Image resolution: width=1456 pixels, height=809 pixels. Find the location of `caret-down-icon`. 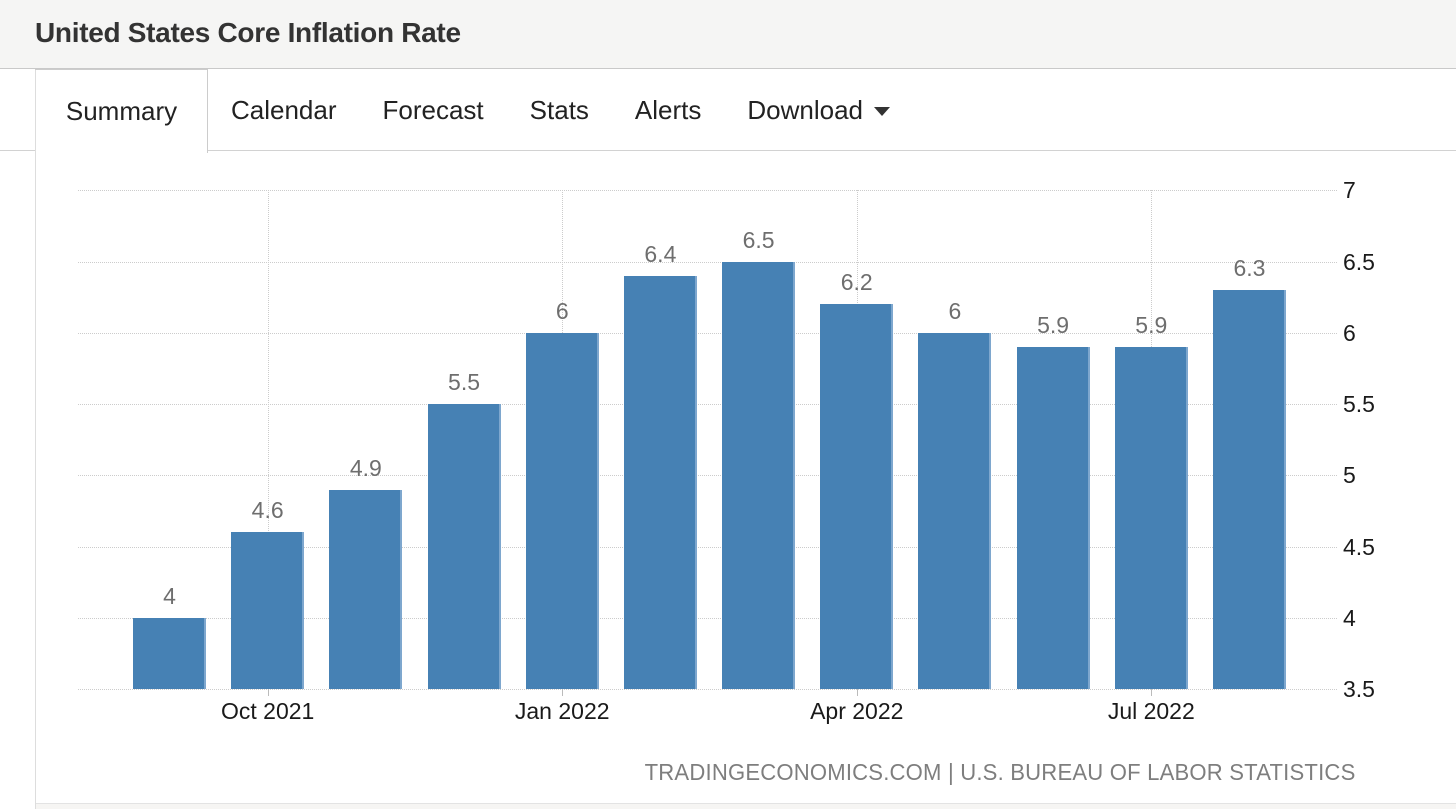

caret-down-icon is located at coordinates (882, 111).